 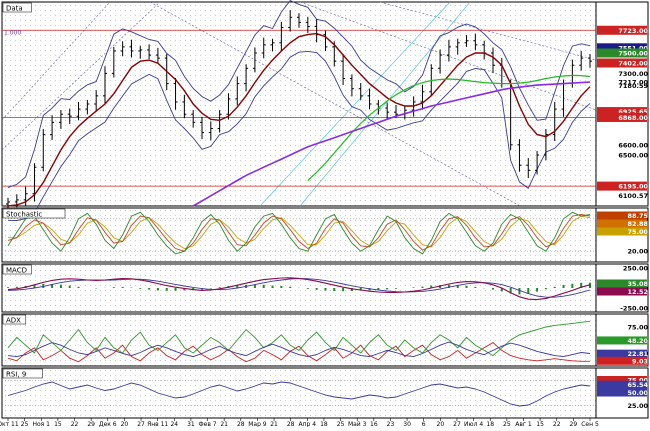 I want to click on macd-value-label: 35.08, so click(x=637, y=284).